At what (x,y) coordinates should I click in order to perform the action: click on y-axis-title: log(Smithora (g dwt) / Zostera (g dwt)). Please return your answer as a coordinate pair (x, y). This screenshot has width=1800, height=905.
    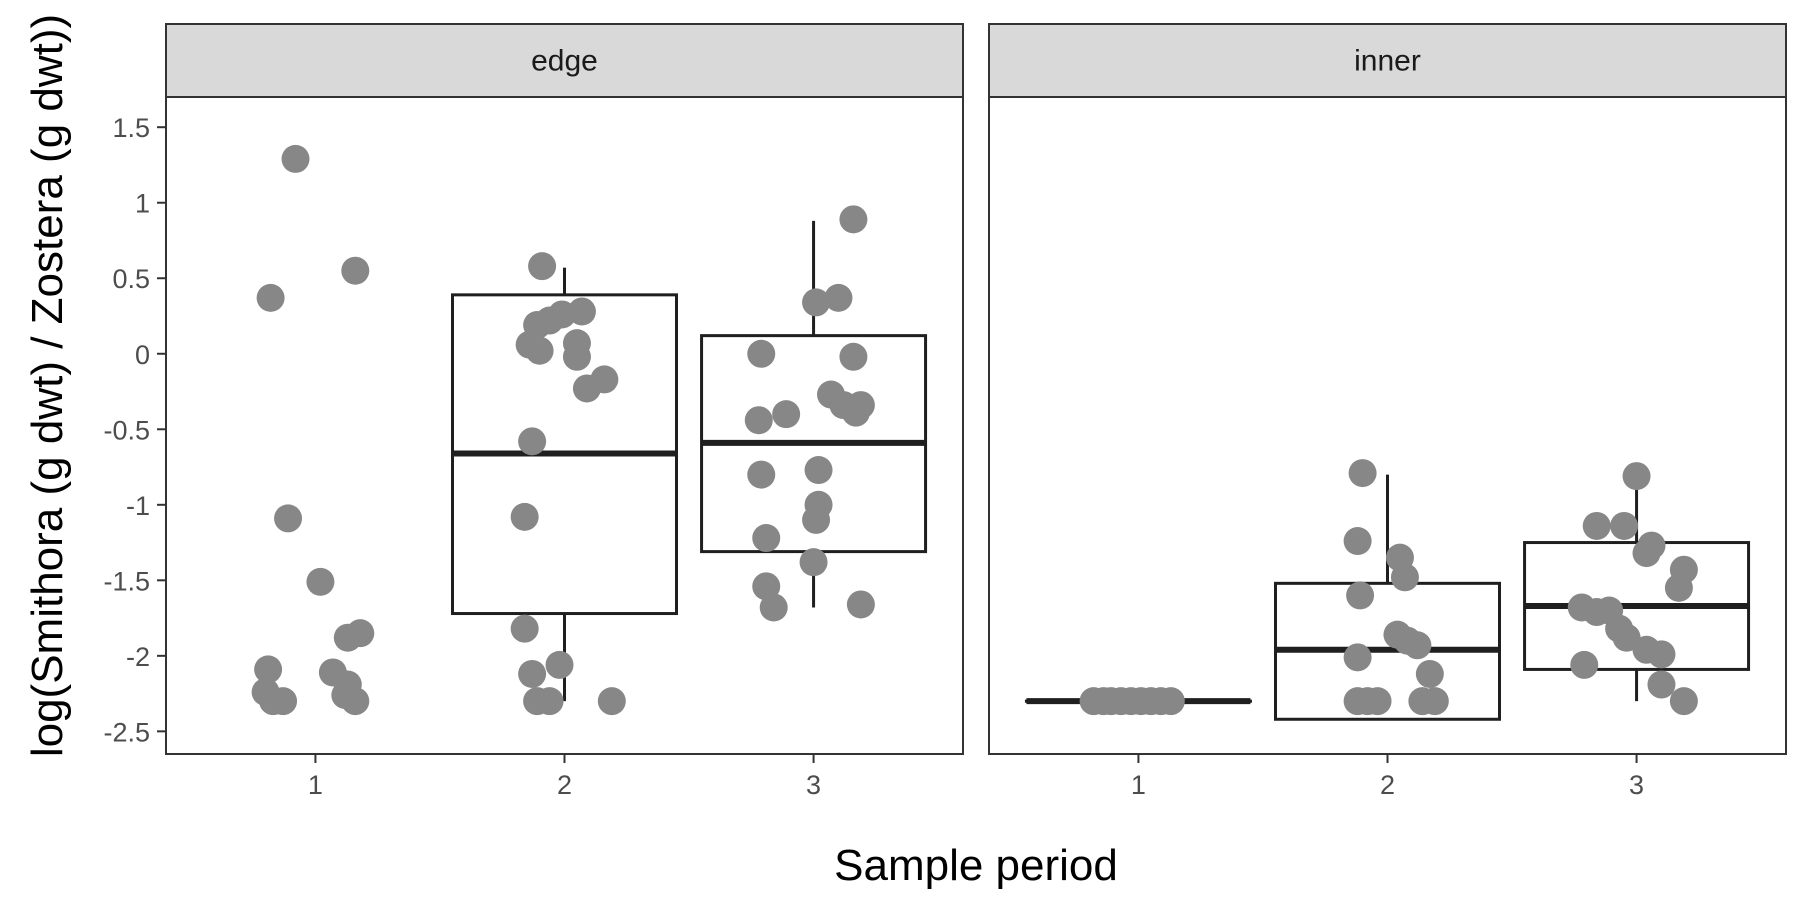
    Looking at the image, I should click on (47, 385).